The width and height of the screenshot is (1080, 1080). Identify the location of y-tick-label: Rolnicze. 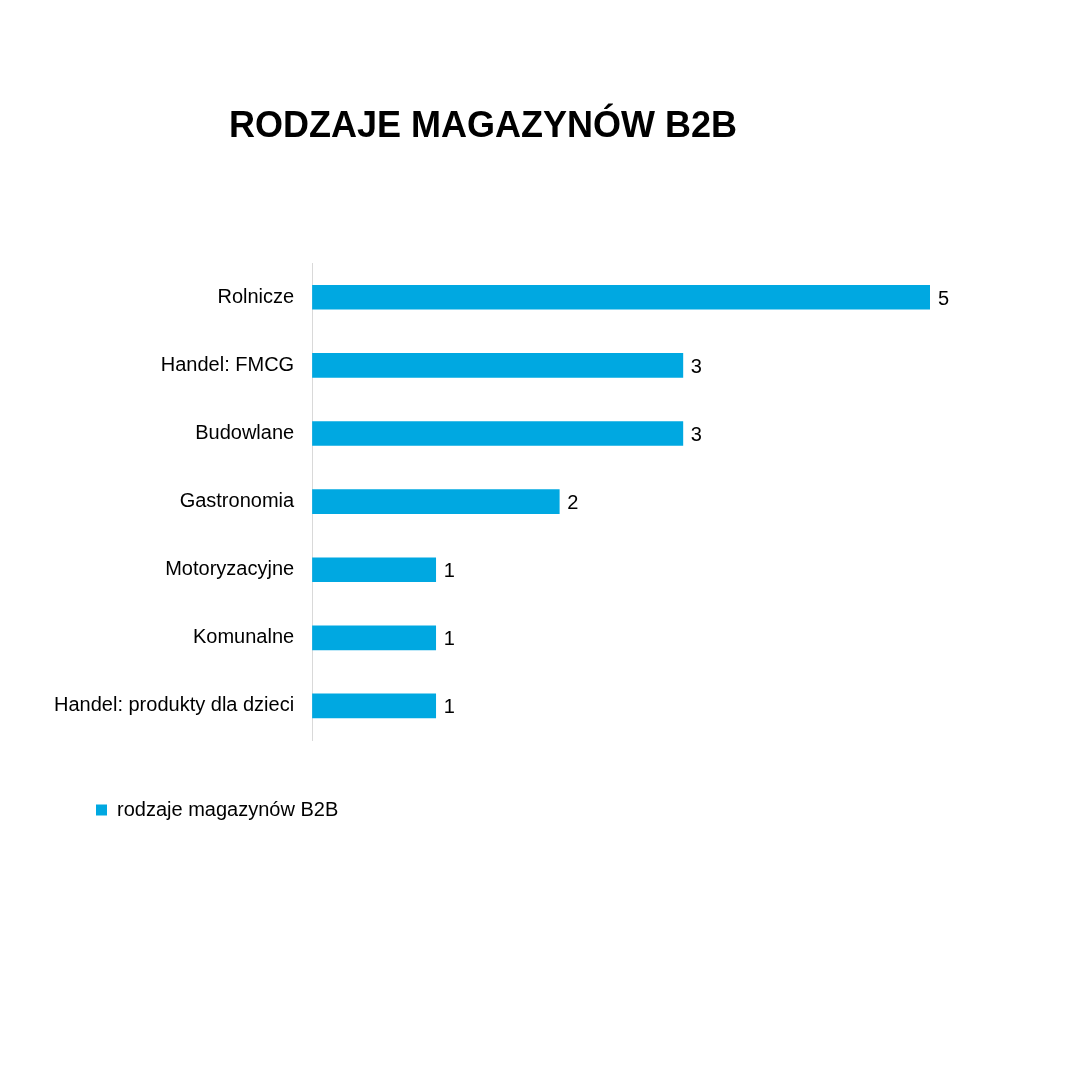
(256, 295).